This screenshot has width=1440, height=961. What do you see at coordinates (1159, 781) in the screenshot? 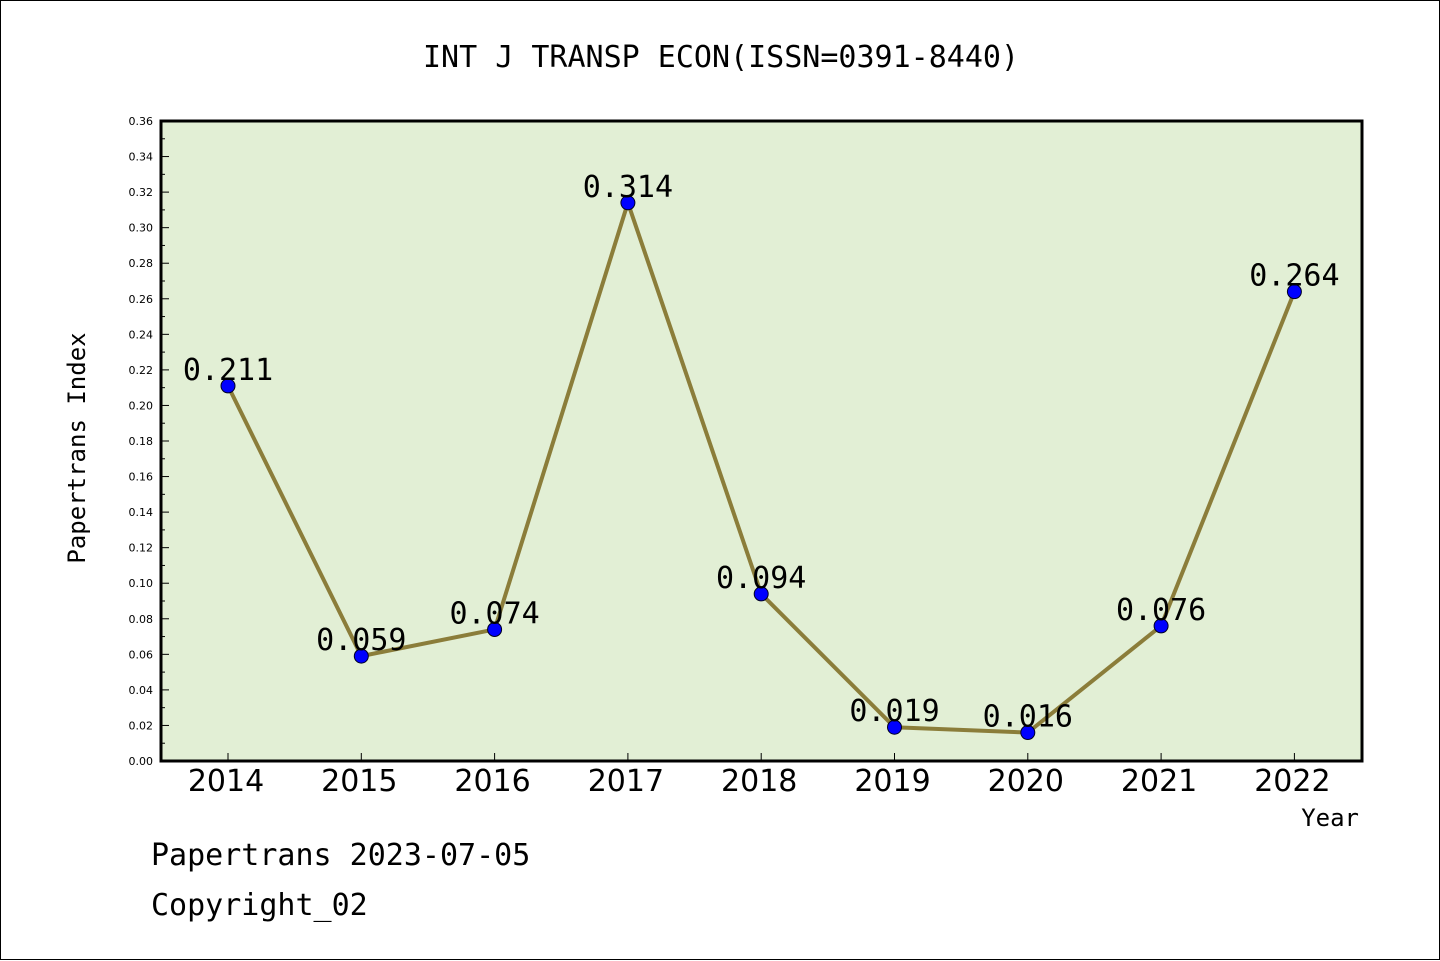
I see `x-tick-label: 2021` at bounding box center [1159, 781].